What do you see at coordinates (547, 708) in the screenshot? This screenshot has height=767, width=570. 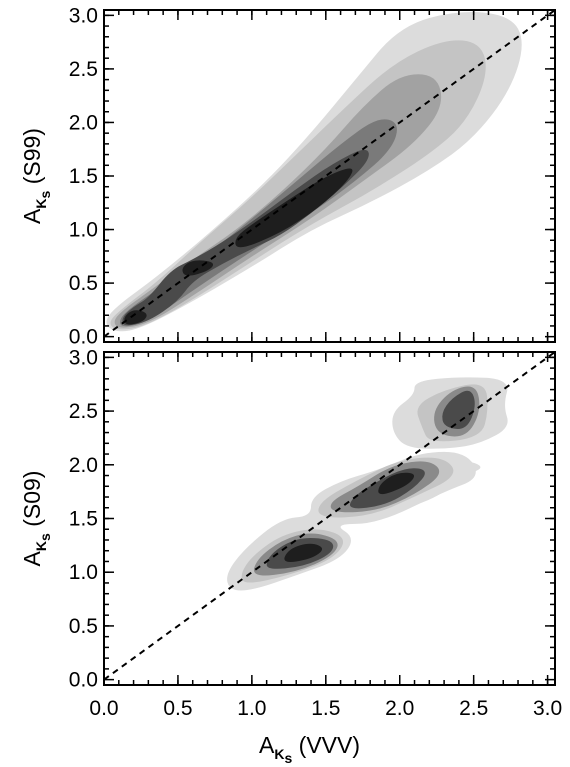 I see `x-tick-label: 3.0` at bounding box center [547, 708].